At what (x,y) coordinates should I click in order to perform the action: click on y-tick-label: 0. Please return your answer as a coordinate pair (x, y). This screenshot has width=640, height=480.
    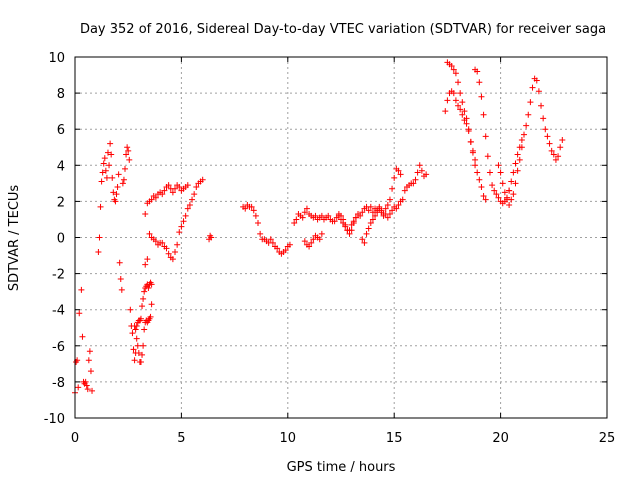
    Looking at the image, I should click on (61, 239).